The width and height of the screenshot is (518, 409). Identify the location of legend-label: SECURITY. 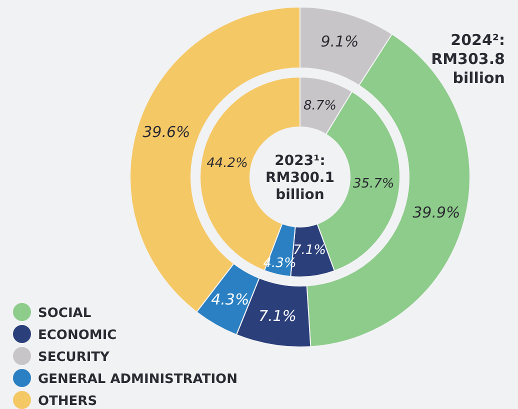
(74, 357).